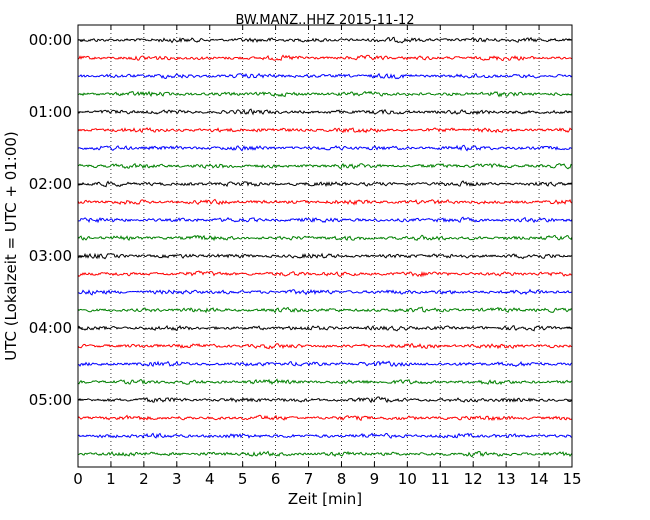 This screenshot has height=520, width=650. Describe the element at coordinates (506, 479) in the screenshot. I see `x-tick-label-13: 13` at that location.